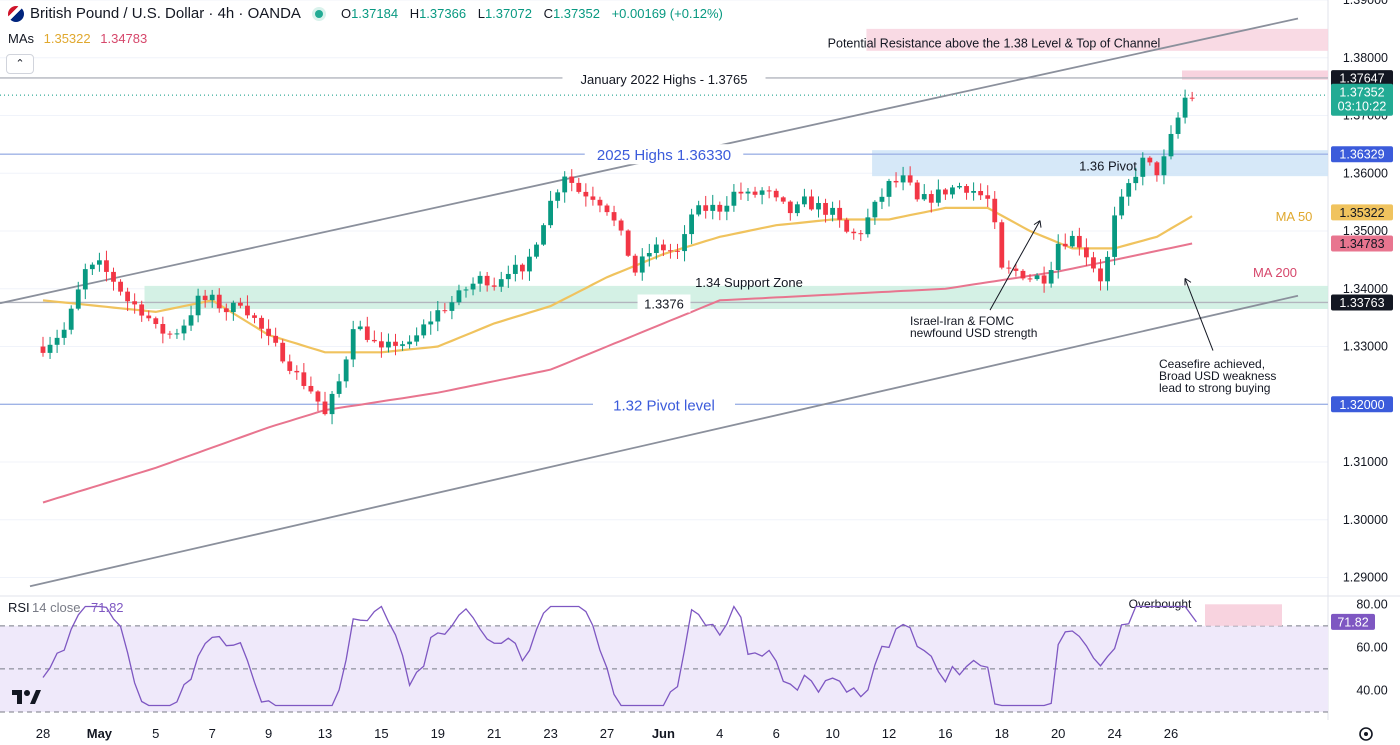 This screenshot has width=1400, height=745. Describe the element at coordinates (1365, 3) in the screenshot. I see `price-axis-tick-10: 1.39000` at that location.